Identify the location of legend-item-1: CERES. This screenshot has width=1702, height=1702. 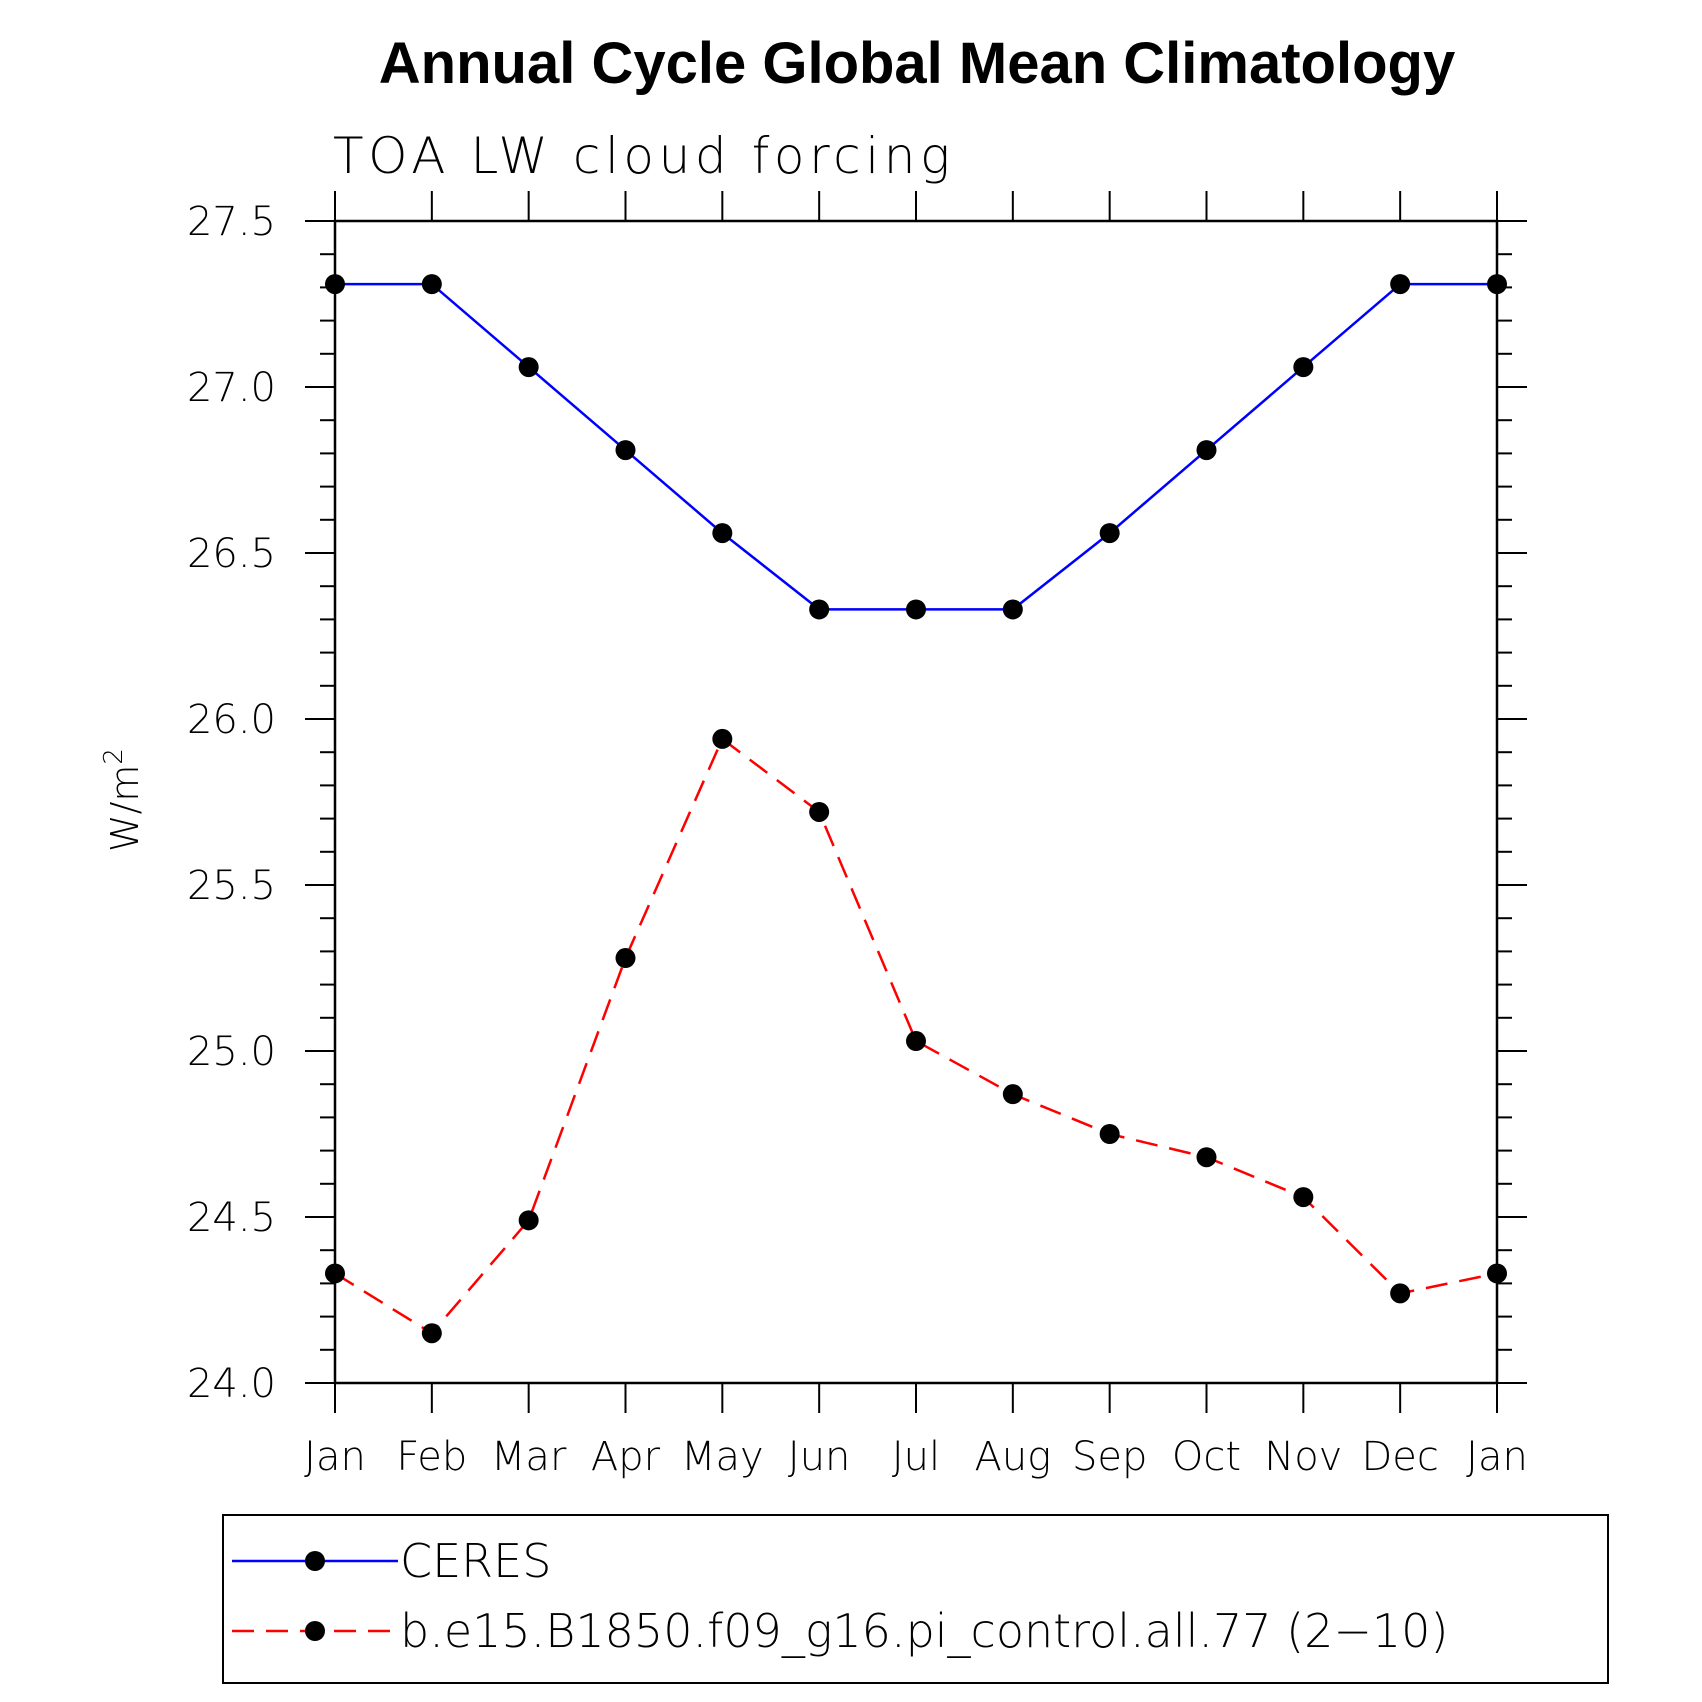
(391, 1561).